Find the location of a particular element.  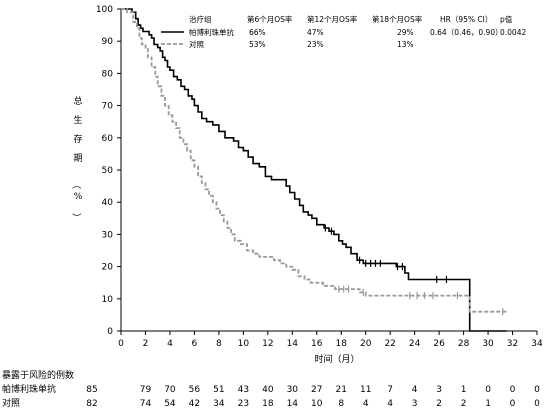

x-tick-label: 6 is located at coordinates (195, 344).